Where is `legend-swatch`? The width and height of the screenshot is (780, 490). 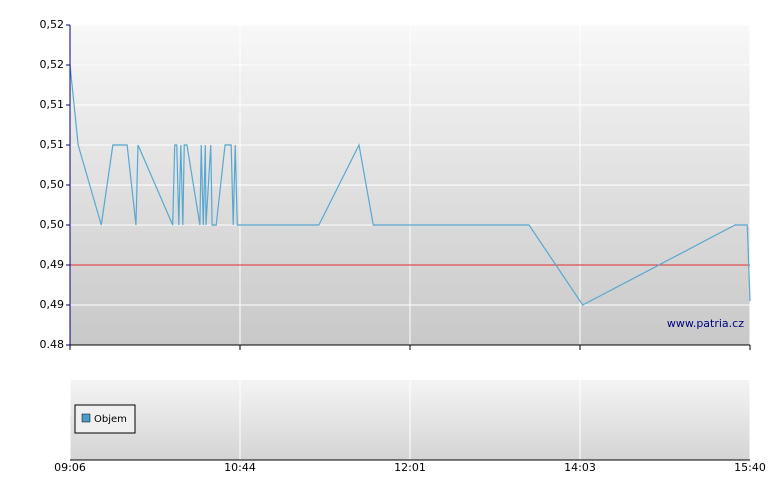 legend-swatch is located at coordinates (86, 418).